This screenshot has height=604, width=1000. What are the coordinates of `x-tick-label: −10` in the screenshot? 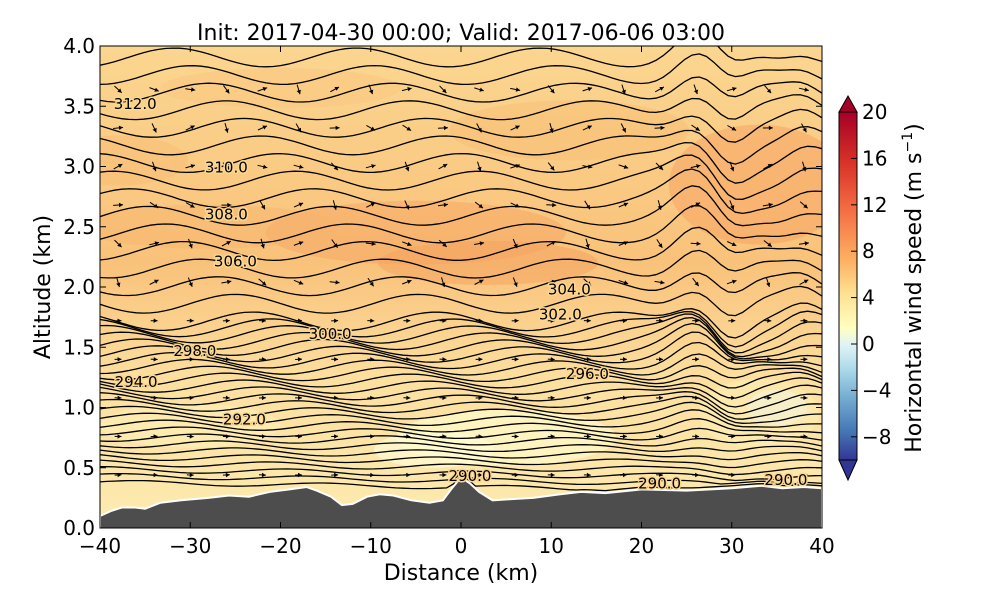 It's located at (371, 546).